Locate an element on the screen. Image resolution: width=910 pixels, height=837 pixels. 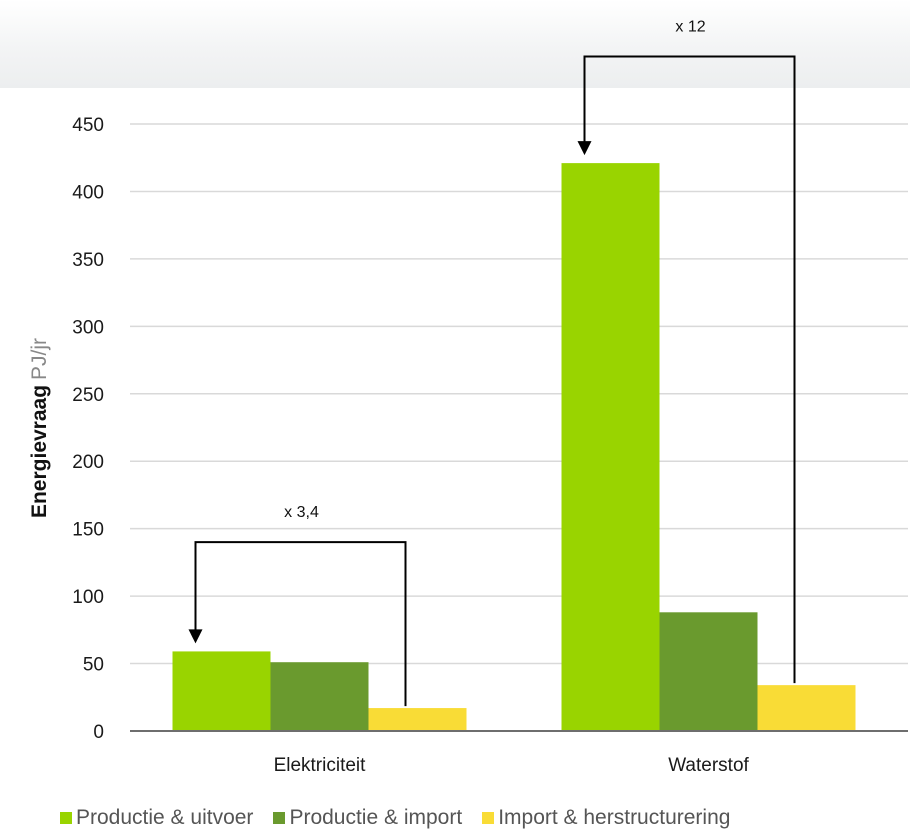
annotation-label: x 3,4 is located at coordinates (301, 512).